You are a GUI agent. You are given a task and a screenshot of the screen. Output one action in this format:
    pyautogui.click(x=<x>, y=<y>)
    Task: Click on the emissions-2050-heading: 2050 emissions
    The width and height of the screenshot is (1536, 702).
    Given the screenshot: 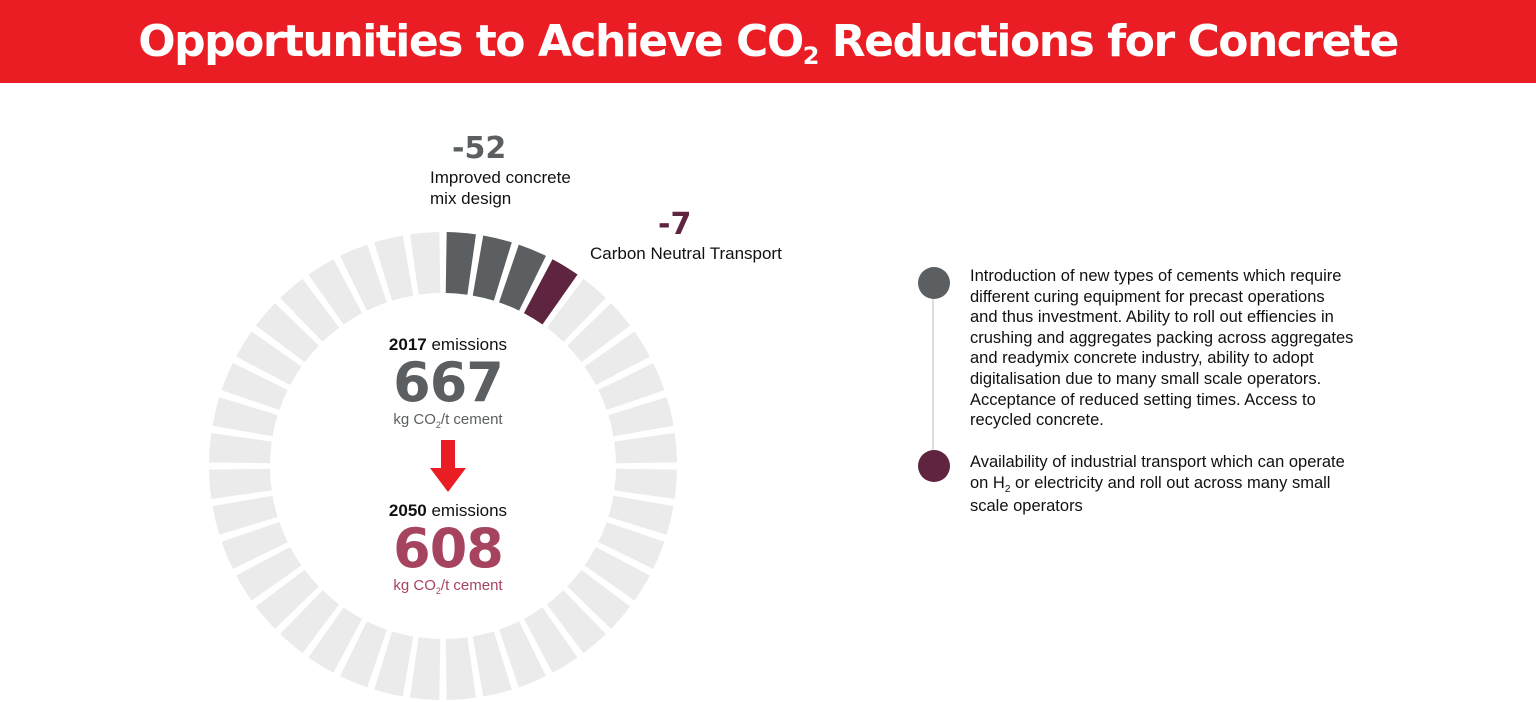 What is the action you would take?
    pyautogui.click(x=448, y=511)
    